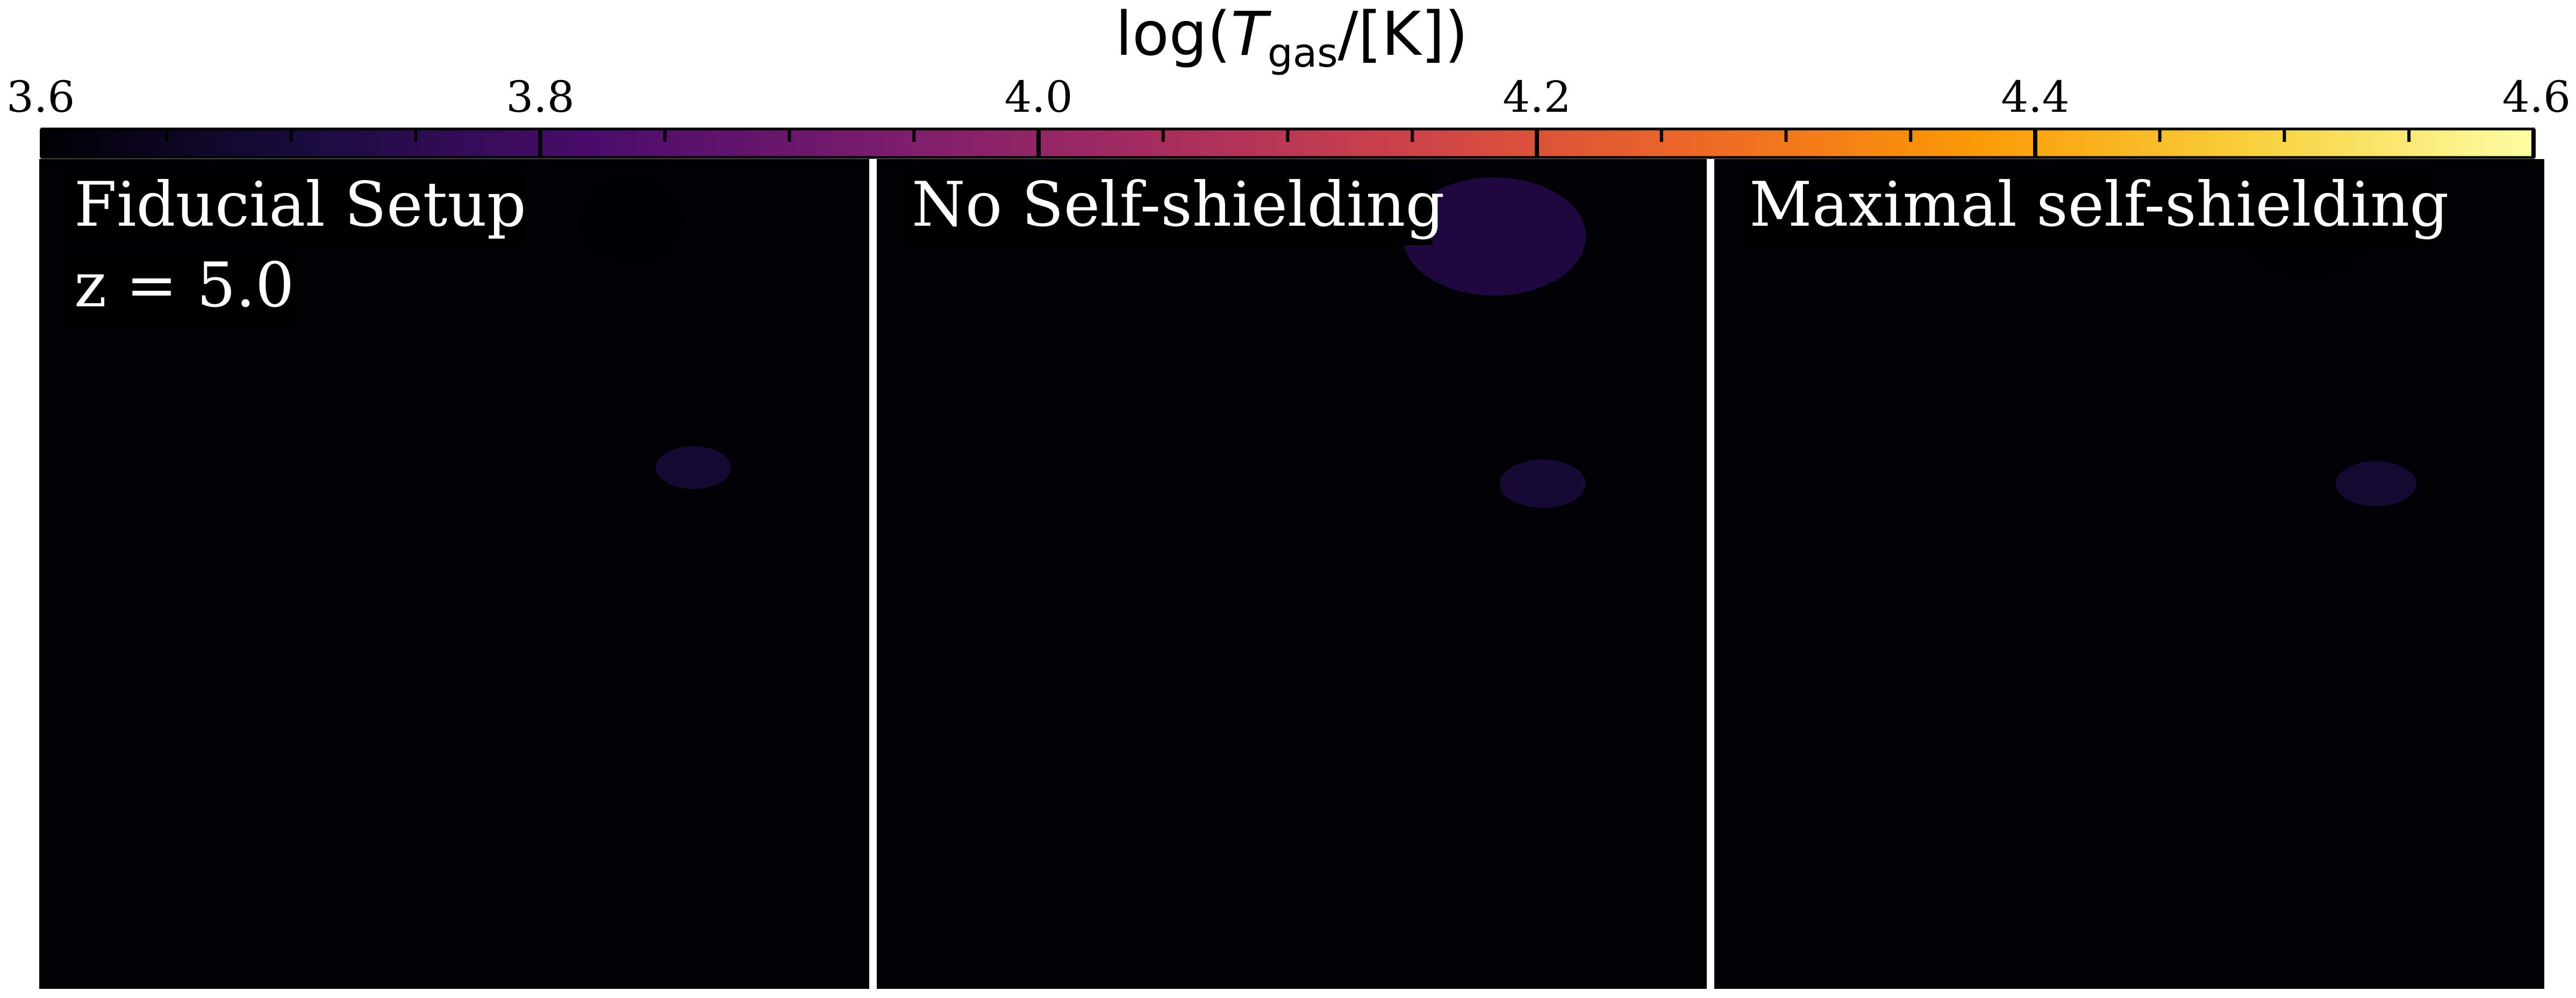  What do you see at coordinates (1038, 97) in the screenshot?
I see `colorbar-tick-label-4.0: 4.0` at bounding box center [1038, 97].